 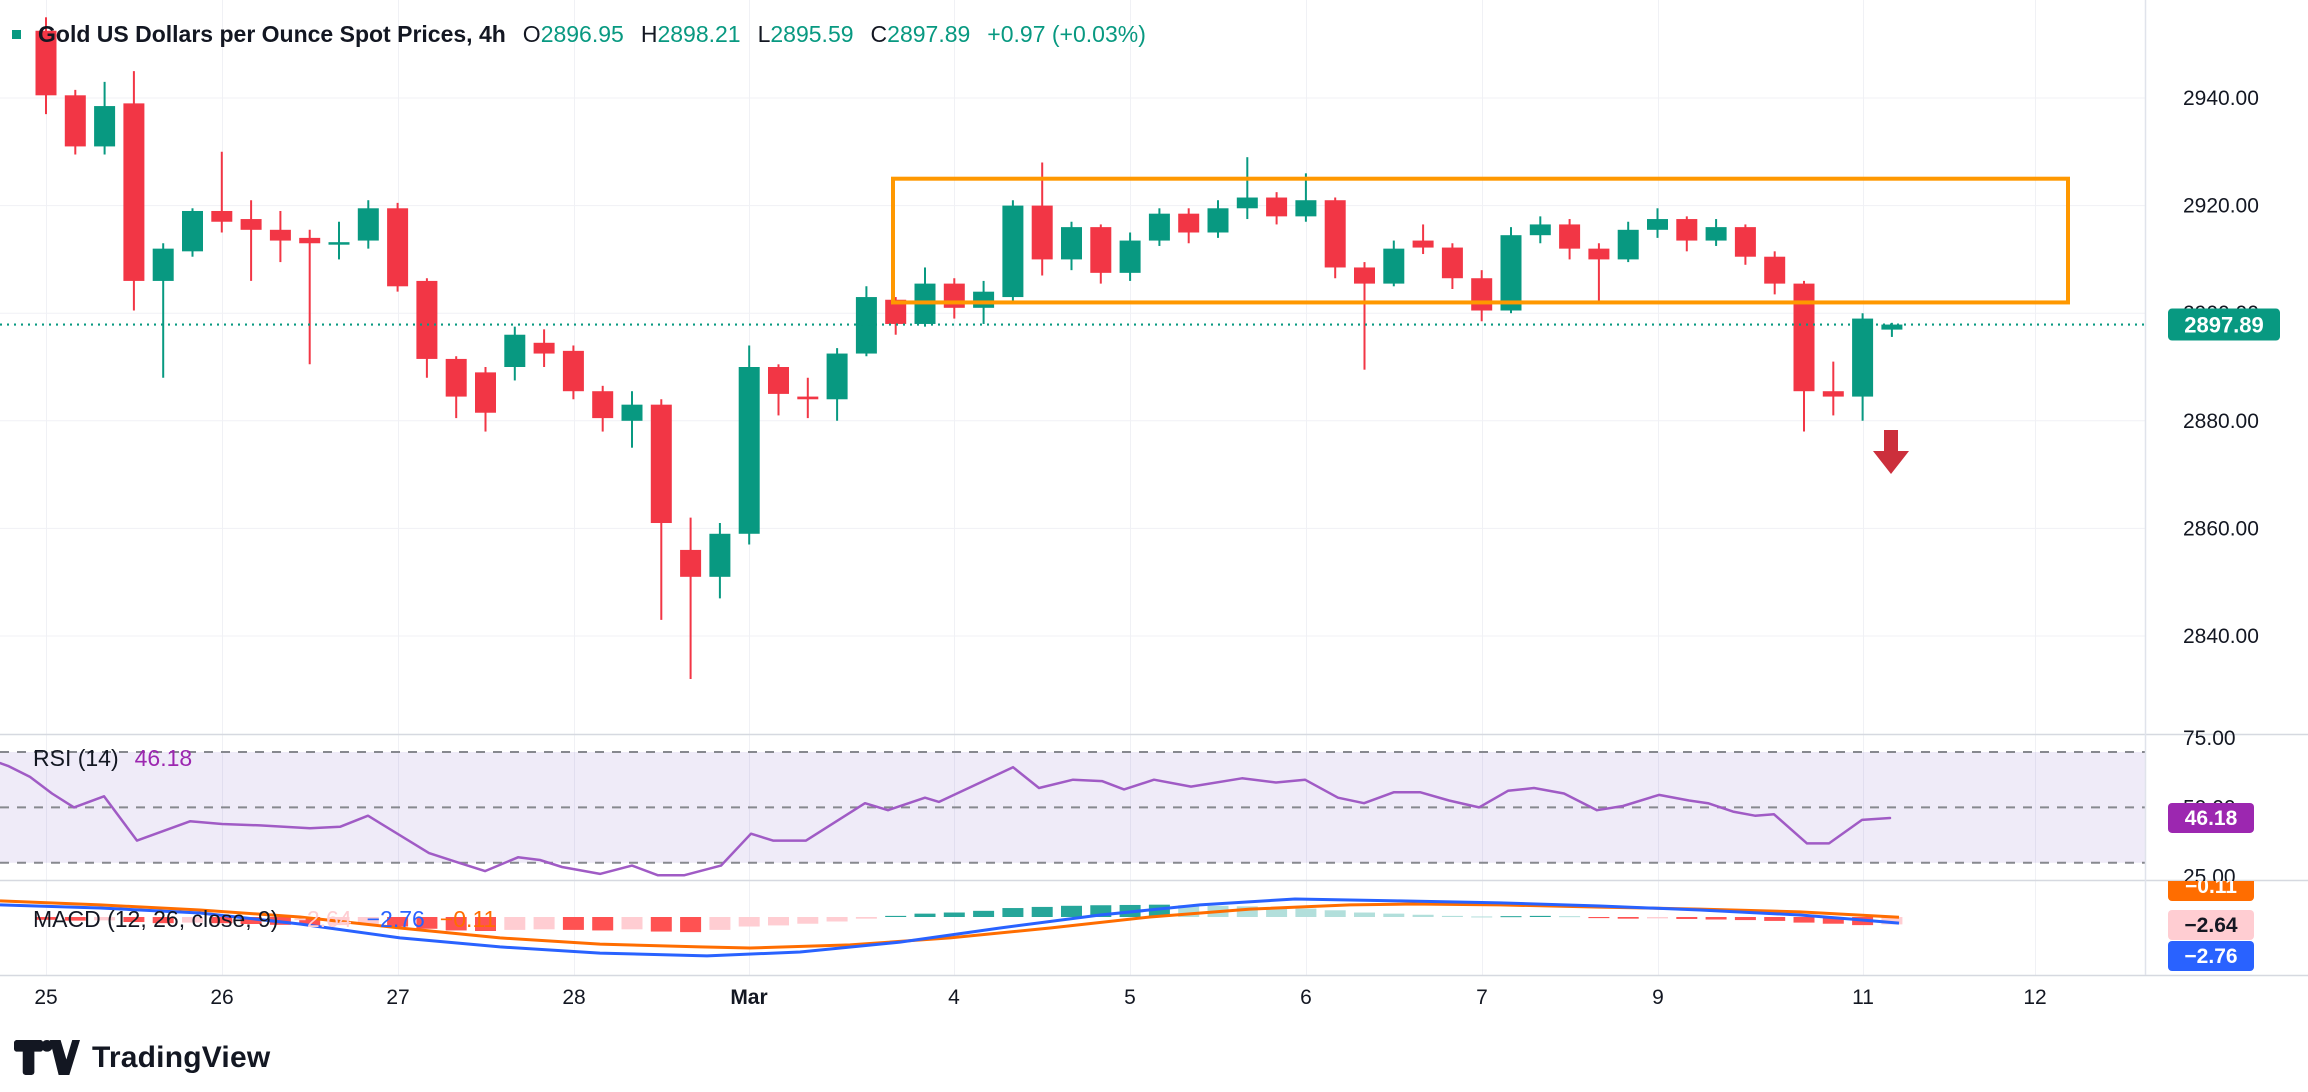 I want to click on svg-text: 7, so click(x=1482, y=997).